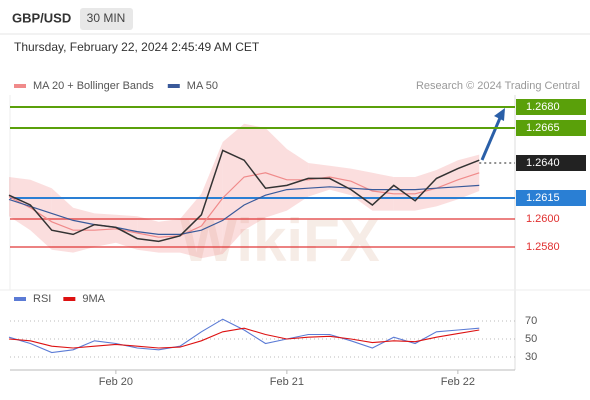 The width and height of the screenshot is (590, 400). I want to click on legend-label: MA 20 + Bollinger Bands, so click(93, 86).